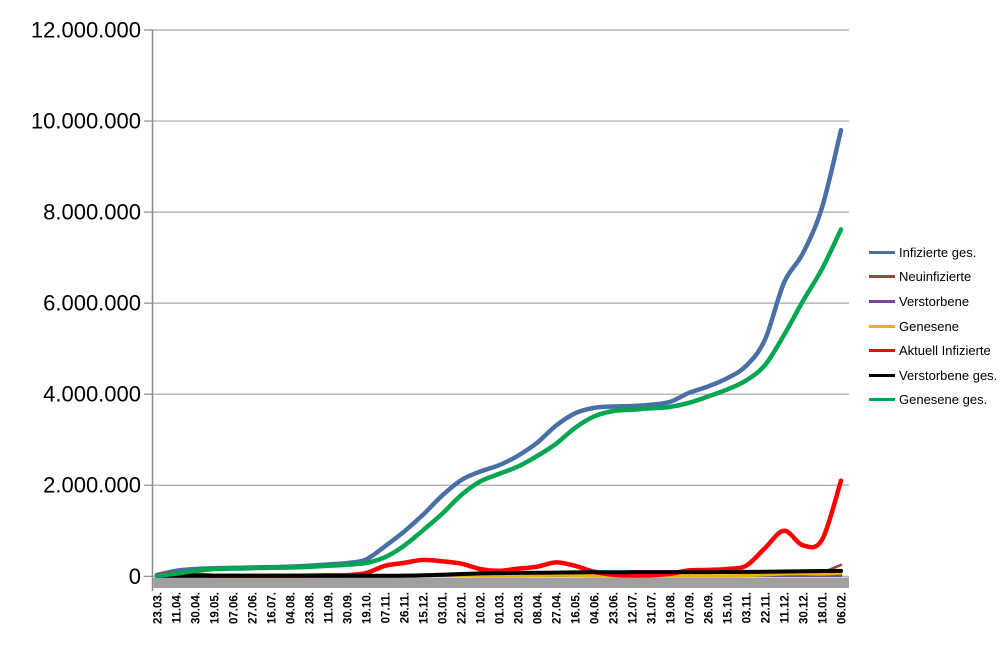 Image resolution: width=1005 pixels, height=651 pixels. What do you see at coordinates (786, 607) in the screenshot?
I see `x-axis-label: 11.12.` at bounding box center [786, 607].